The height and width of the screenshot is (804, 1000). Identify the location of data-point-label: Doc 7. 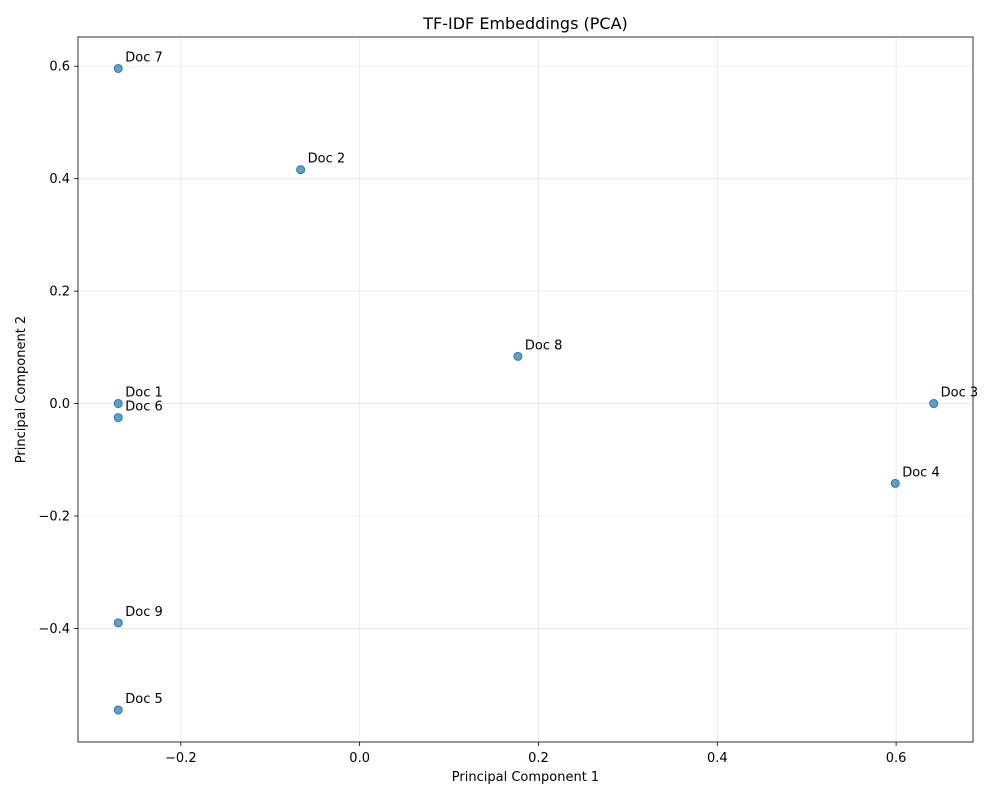
(144, 57).